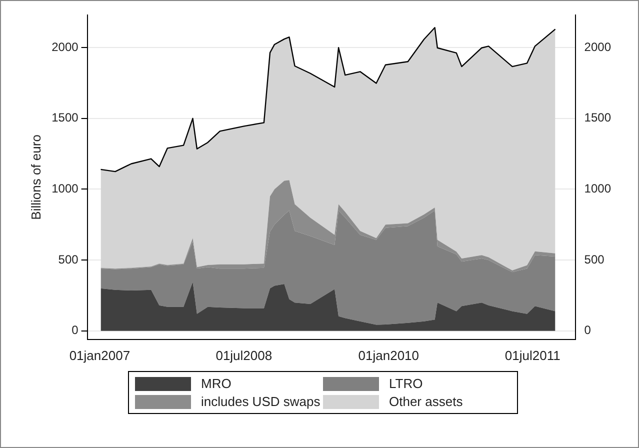 The height and width of the screenshot is (448, 639). I want to click on y-tick-label: 0, so click(75, 330).